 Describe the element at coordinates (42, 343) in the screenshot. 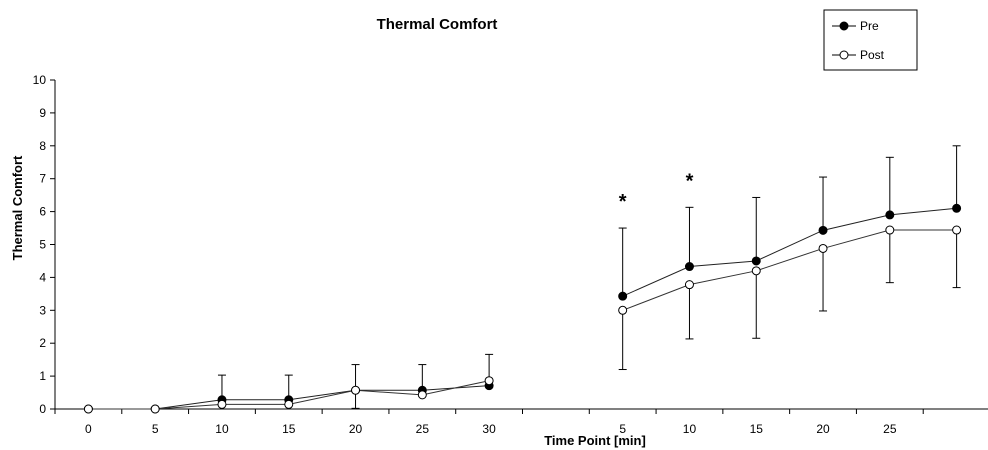

I see `y-tick-label: 2` at that location.